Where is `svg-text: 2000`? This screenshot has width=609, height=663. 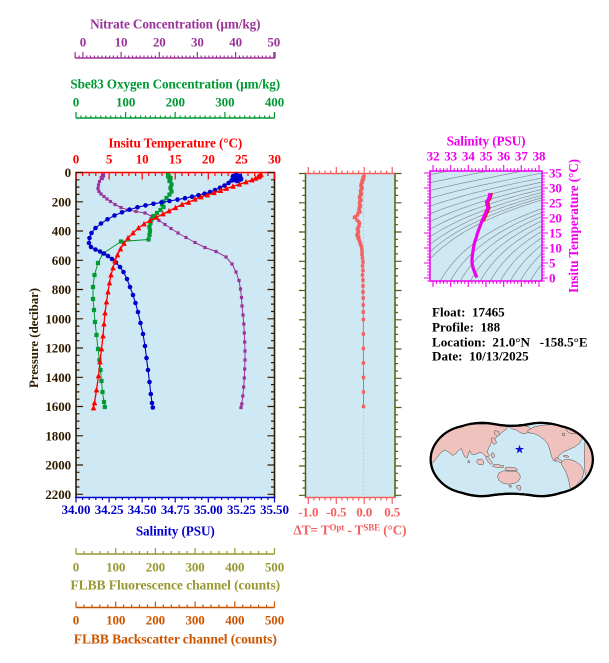 svg-text: 2000 is located at coordinates (58, 465).